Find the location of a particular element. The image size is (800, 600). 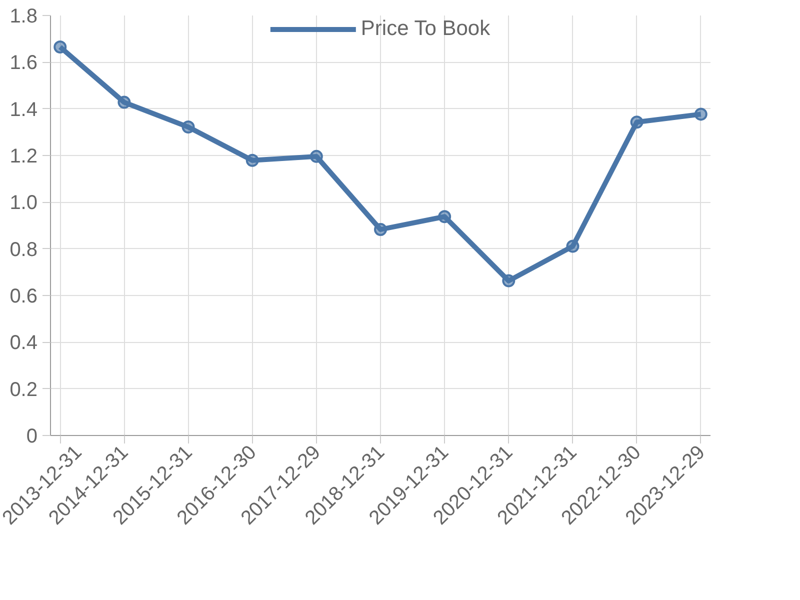

y-tick-label: 1.6 is located at coordinates (24, 63).